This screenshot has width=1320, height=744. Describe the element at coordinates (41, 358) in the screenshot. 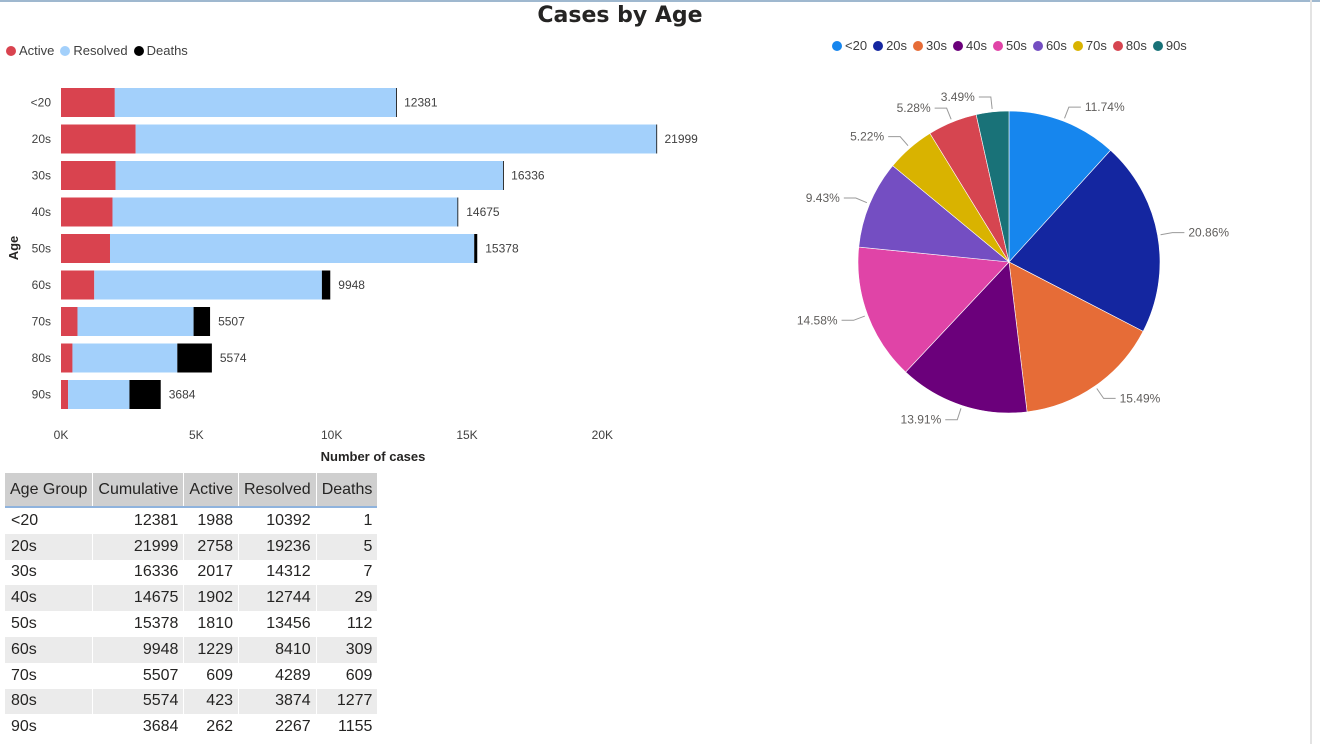

I see `y-tick-label: 80s` at that location.